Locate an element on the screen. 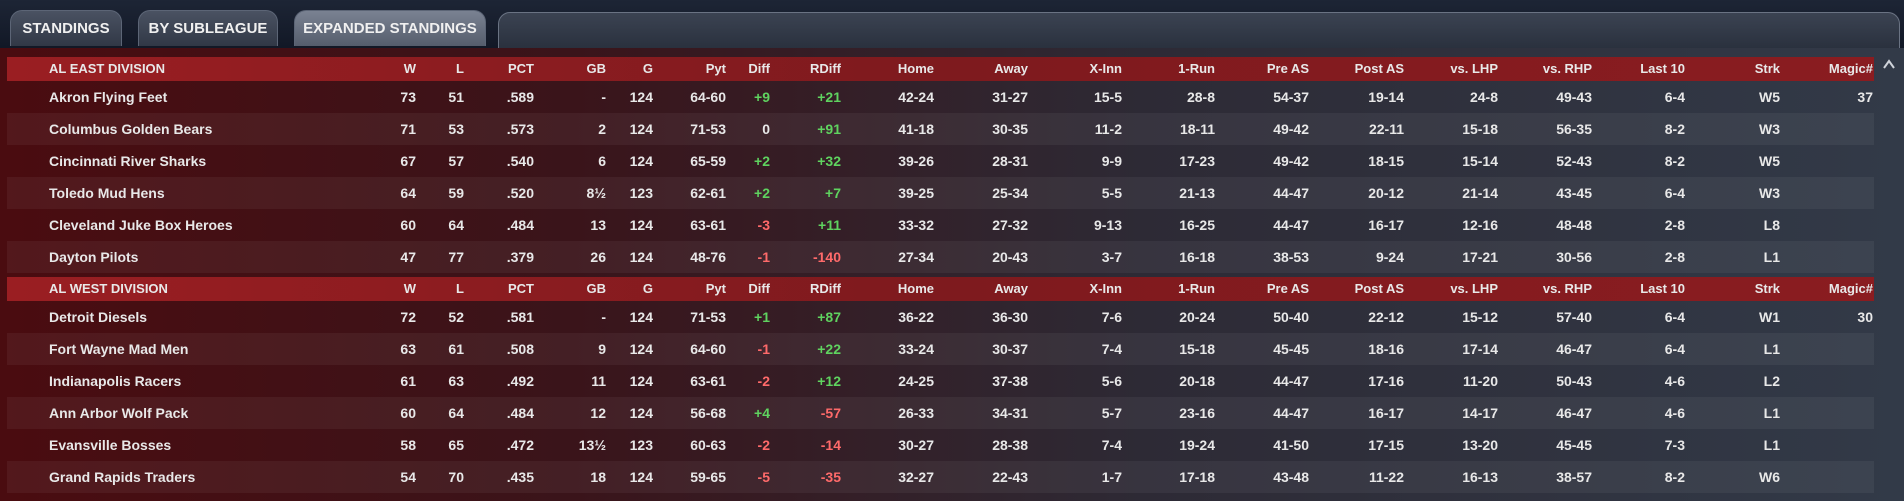 The height and width of the screenshot is (501, 1904). stat: 13-20 is located at coordinates (1480, 445).